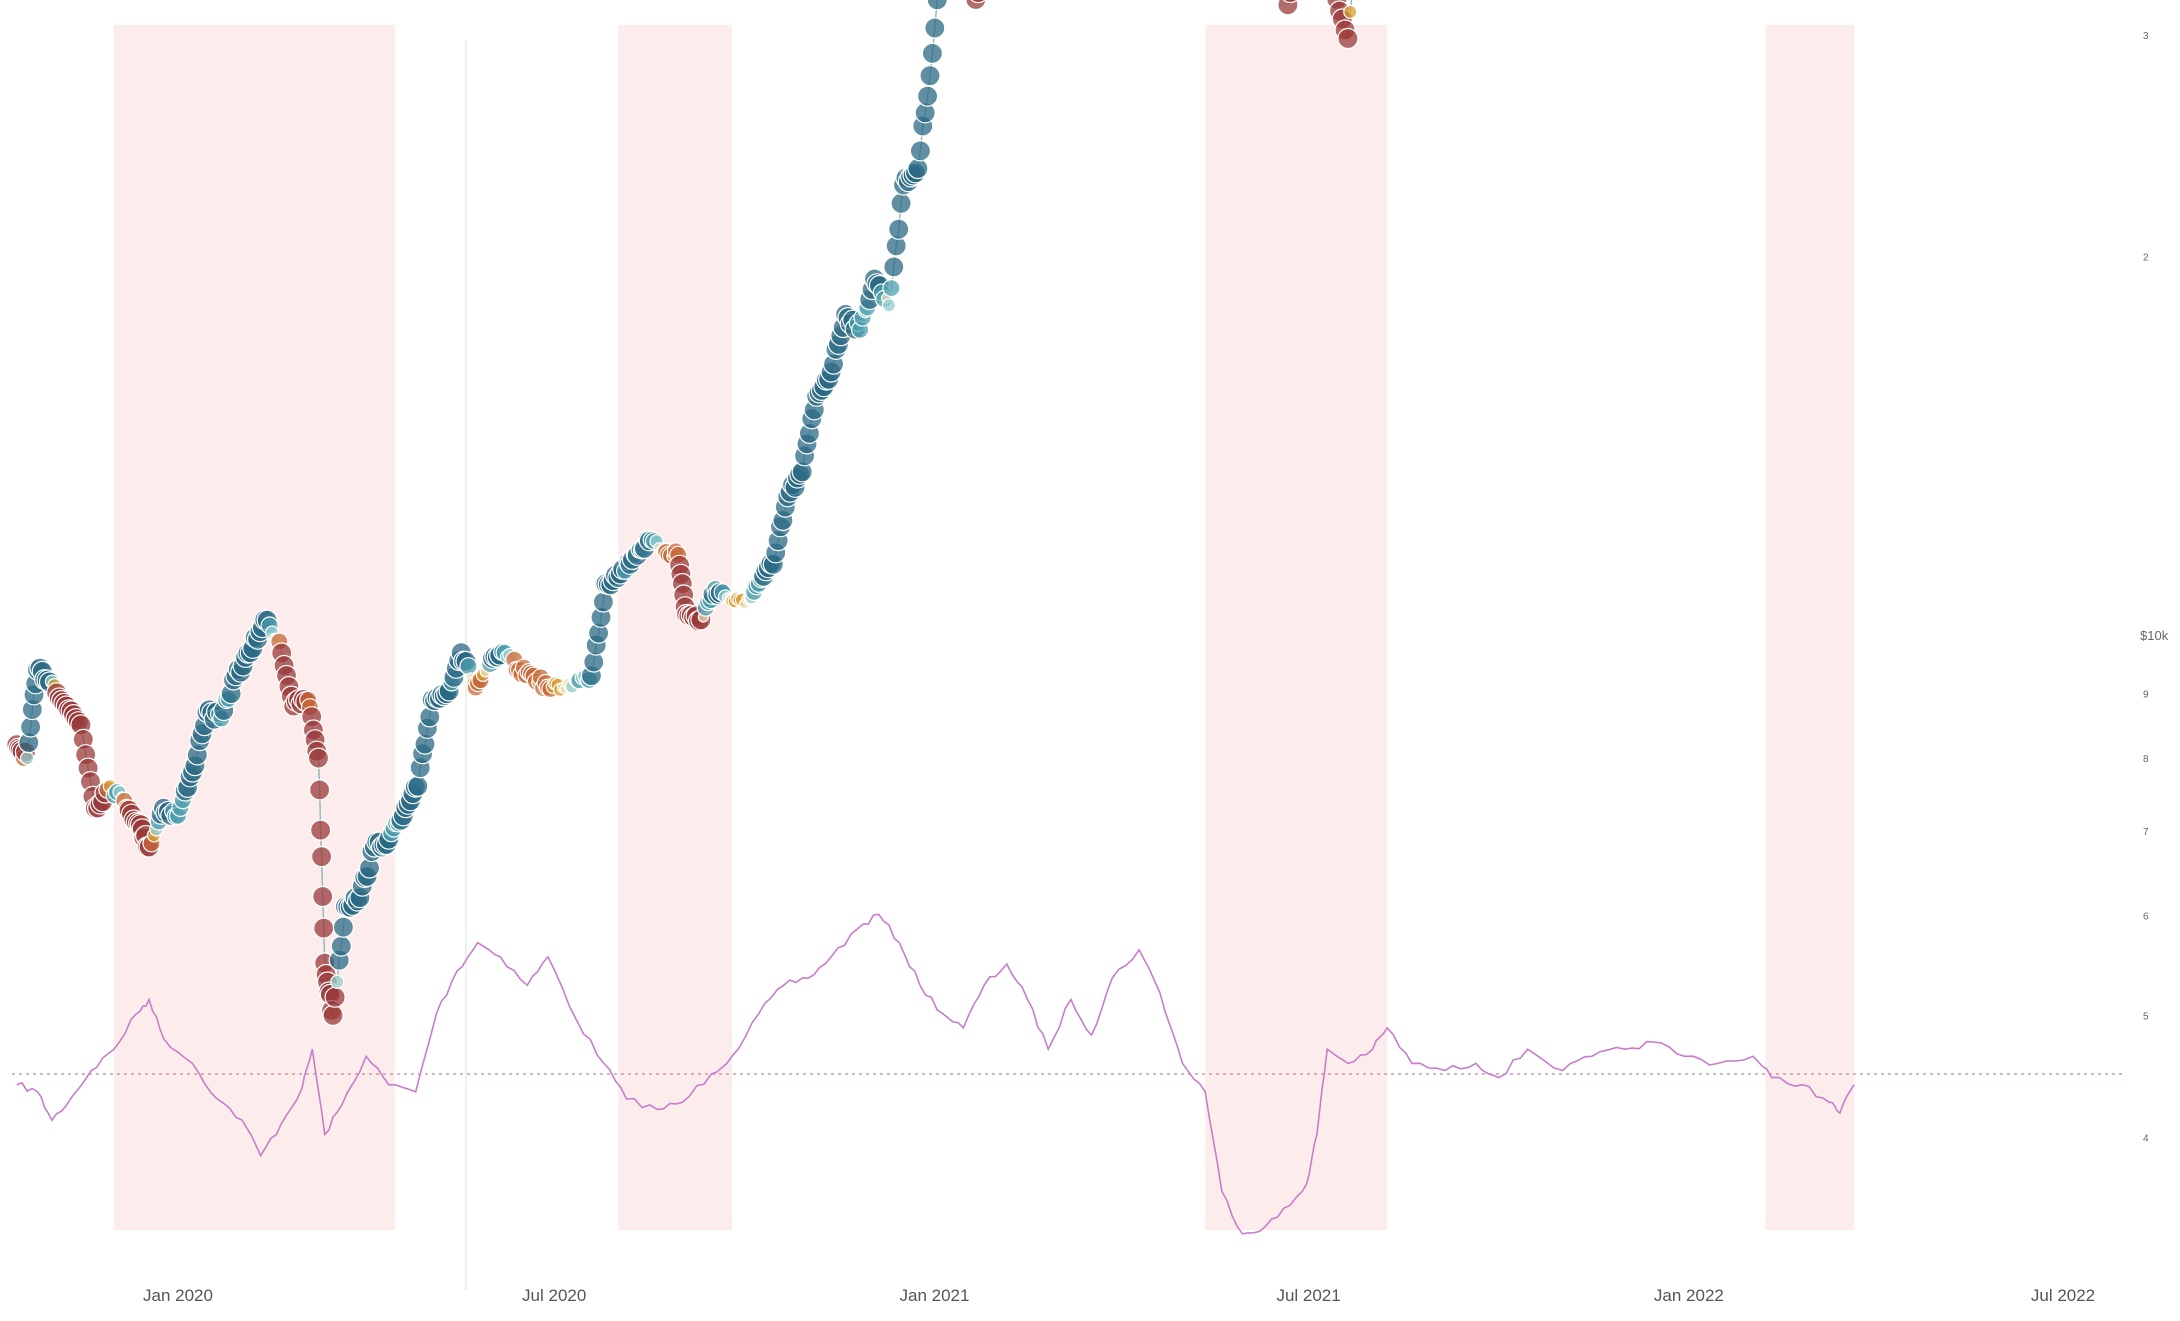  I want to click on y-tick-label: $10k, so click(2154, 635).